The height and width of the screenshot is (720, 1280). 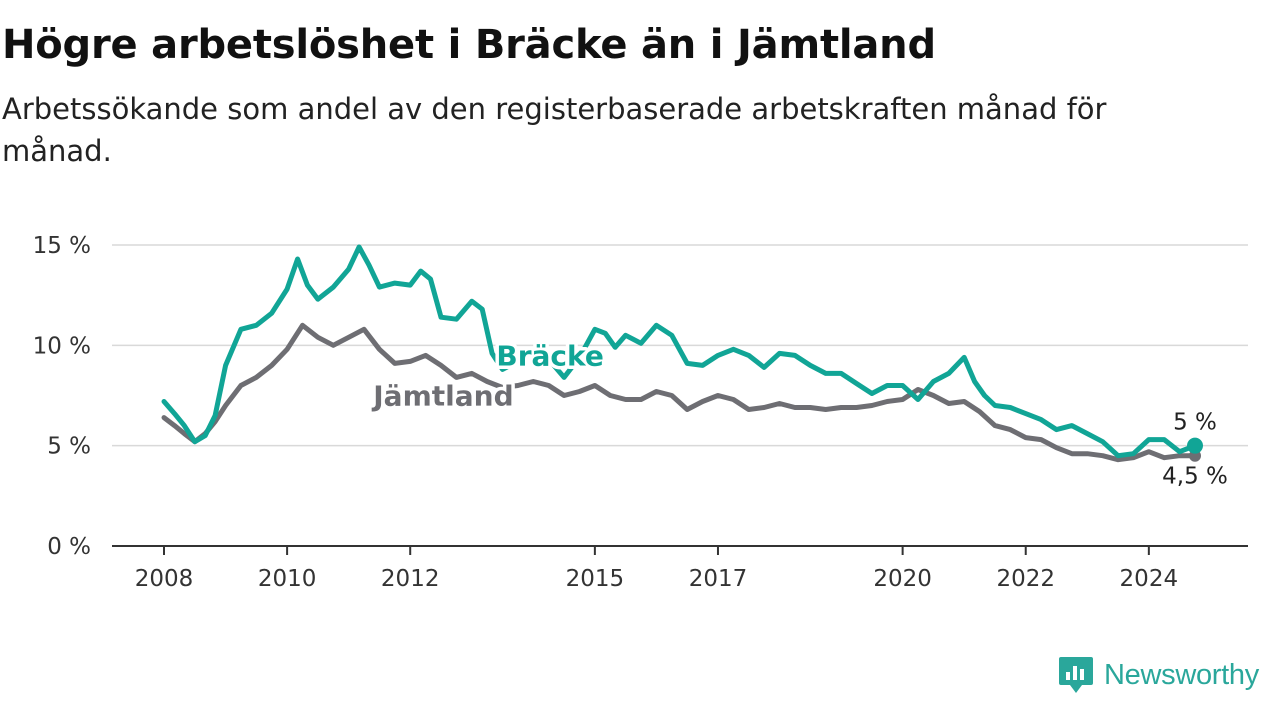 What do you see at coordinates (680, 550) in the screenshot?
I see `x-axis` at bounding box center [680, 550].